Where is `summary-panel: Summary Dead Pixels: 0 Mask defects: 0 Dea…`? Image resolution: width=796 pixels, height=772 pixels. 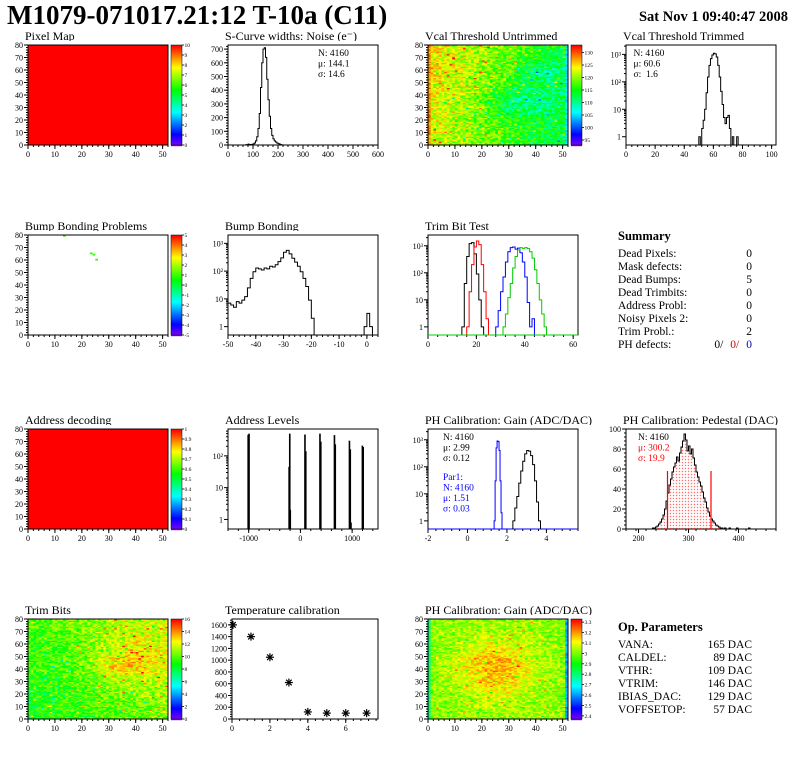 summary-panel: Summary Dead Pixels: 0 Mask defects: 0 Dea… is located at coordinates (698, 285).